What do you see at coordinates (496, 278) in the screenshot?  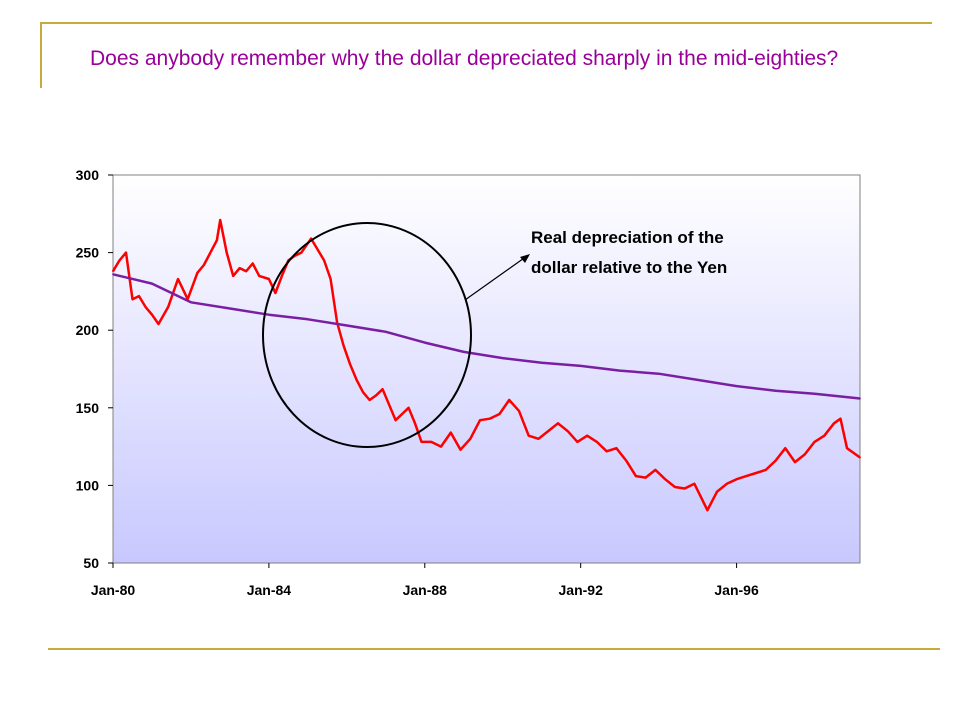 I see `annotation-arrow` at bounding box center [496, 278].